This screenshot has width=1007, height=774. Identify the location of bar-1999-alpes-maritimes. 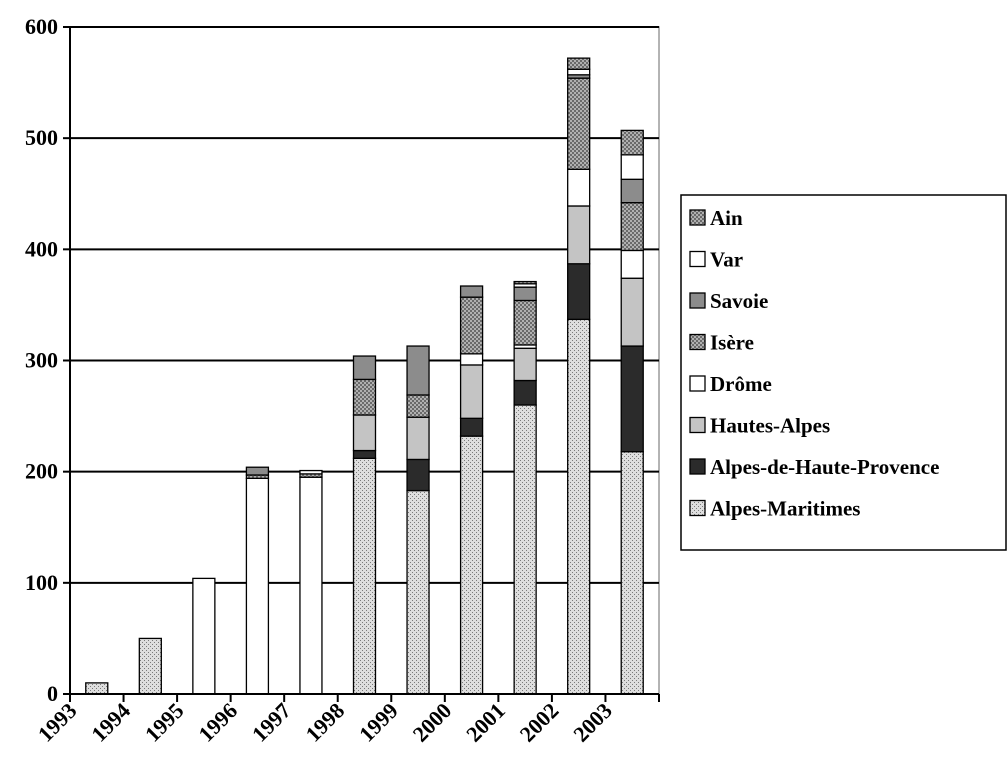
(418, 592).